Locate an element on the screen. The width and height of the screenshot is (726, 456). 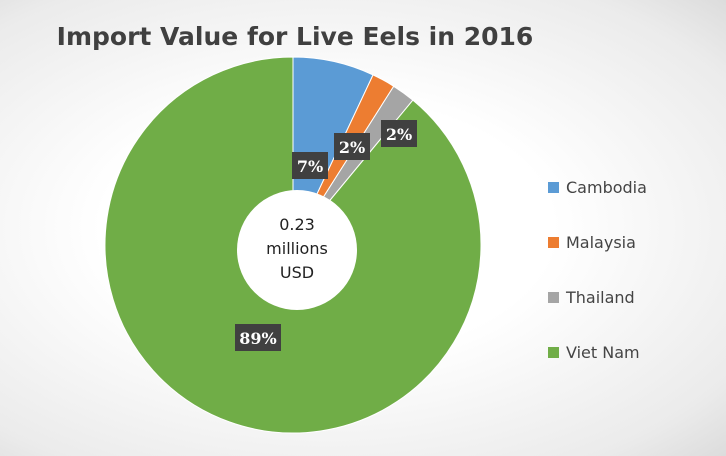
legend-label: Malaysia is located at coordinates (601, 242).